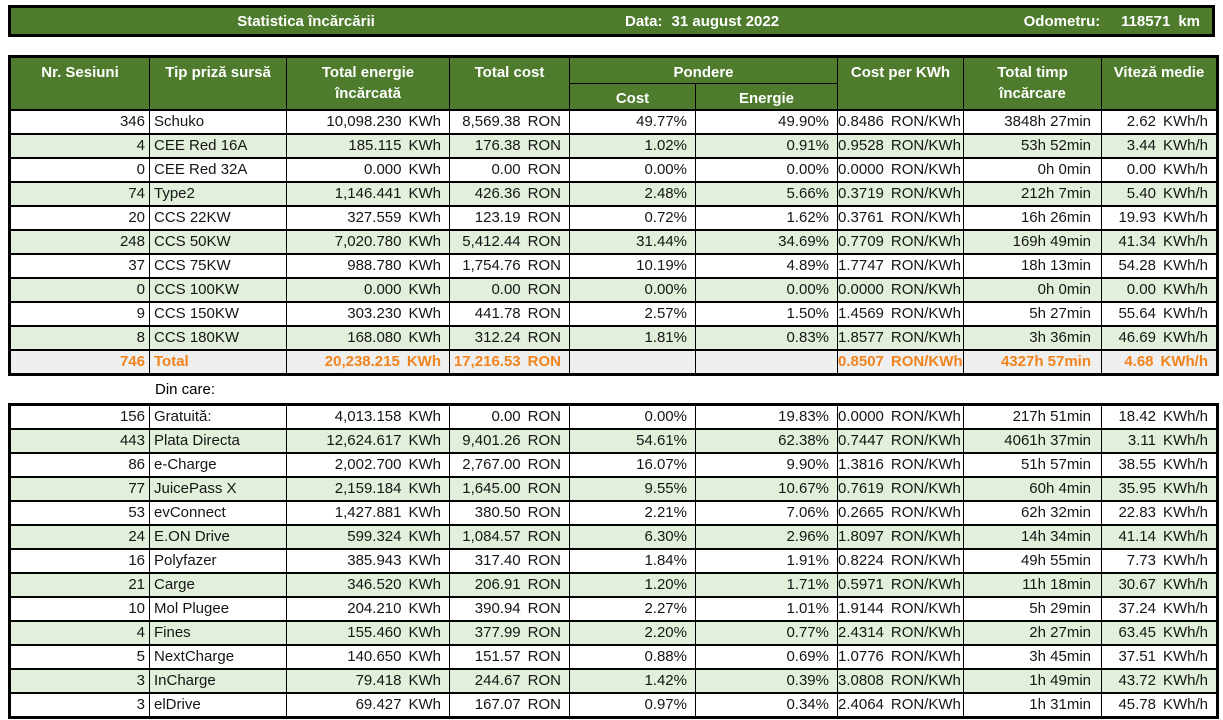 This screenshot has width=1223, height=720. What do you see at coordinates (506, 169) in the screenshot?
I see `value: 0.00` at bounding box center [506, 169].